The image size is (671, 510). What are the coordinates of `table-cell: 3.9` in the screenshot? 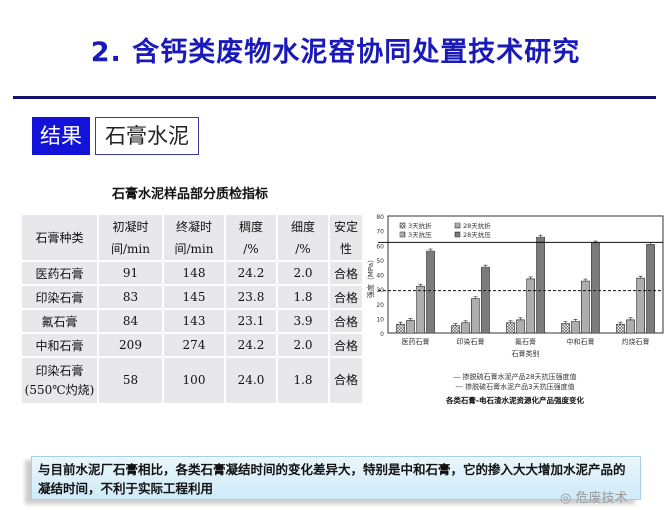 It's located at (303, 321).